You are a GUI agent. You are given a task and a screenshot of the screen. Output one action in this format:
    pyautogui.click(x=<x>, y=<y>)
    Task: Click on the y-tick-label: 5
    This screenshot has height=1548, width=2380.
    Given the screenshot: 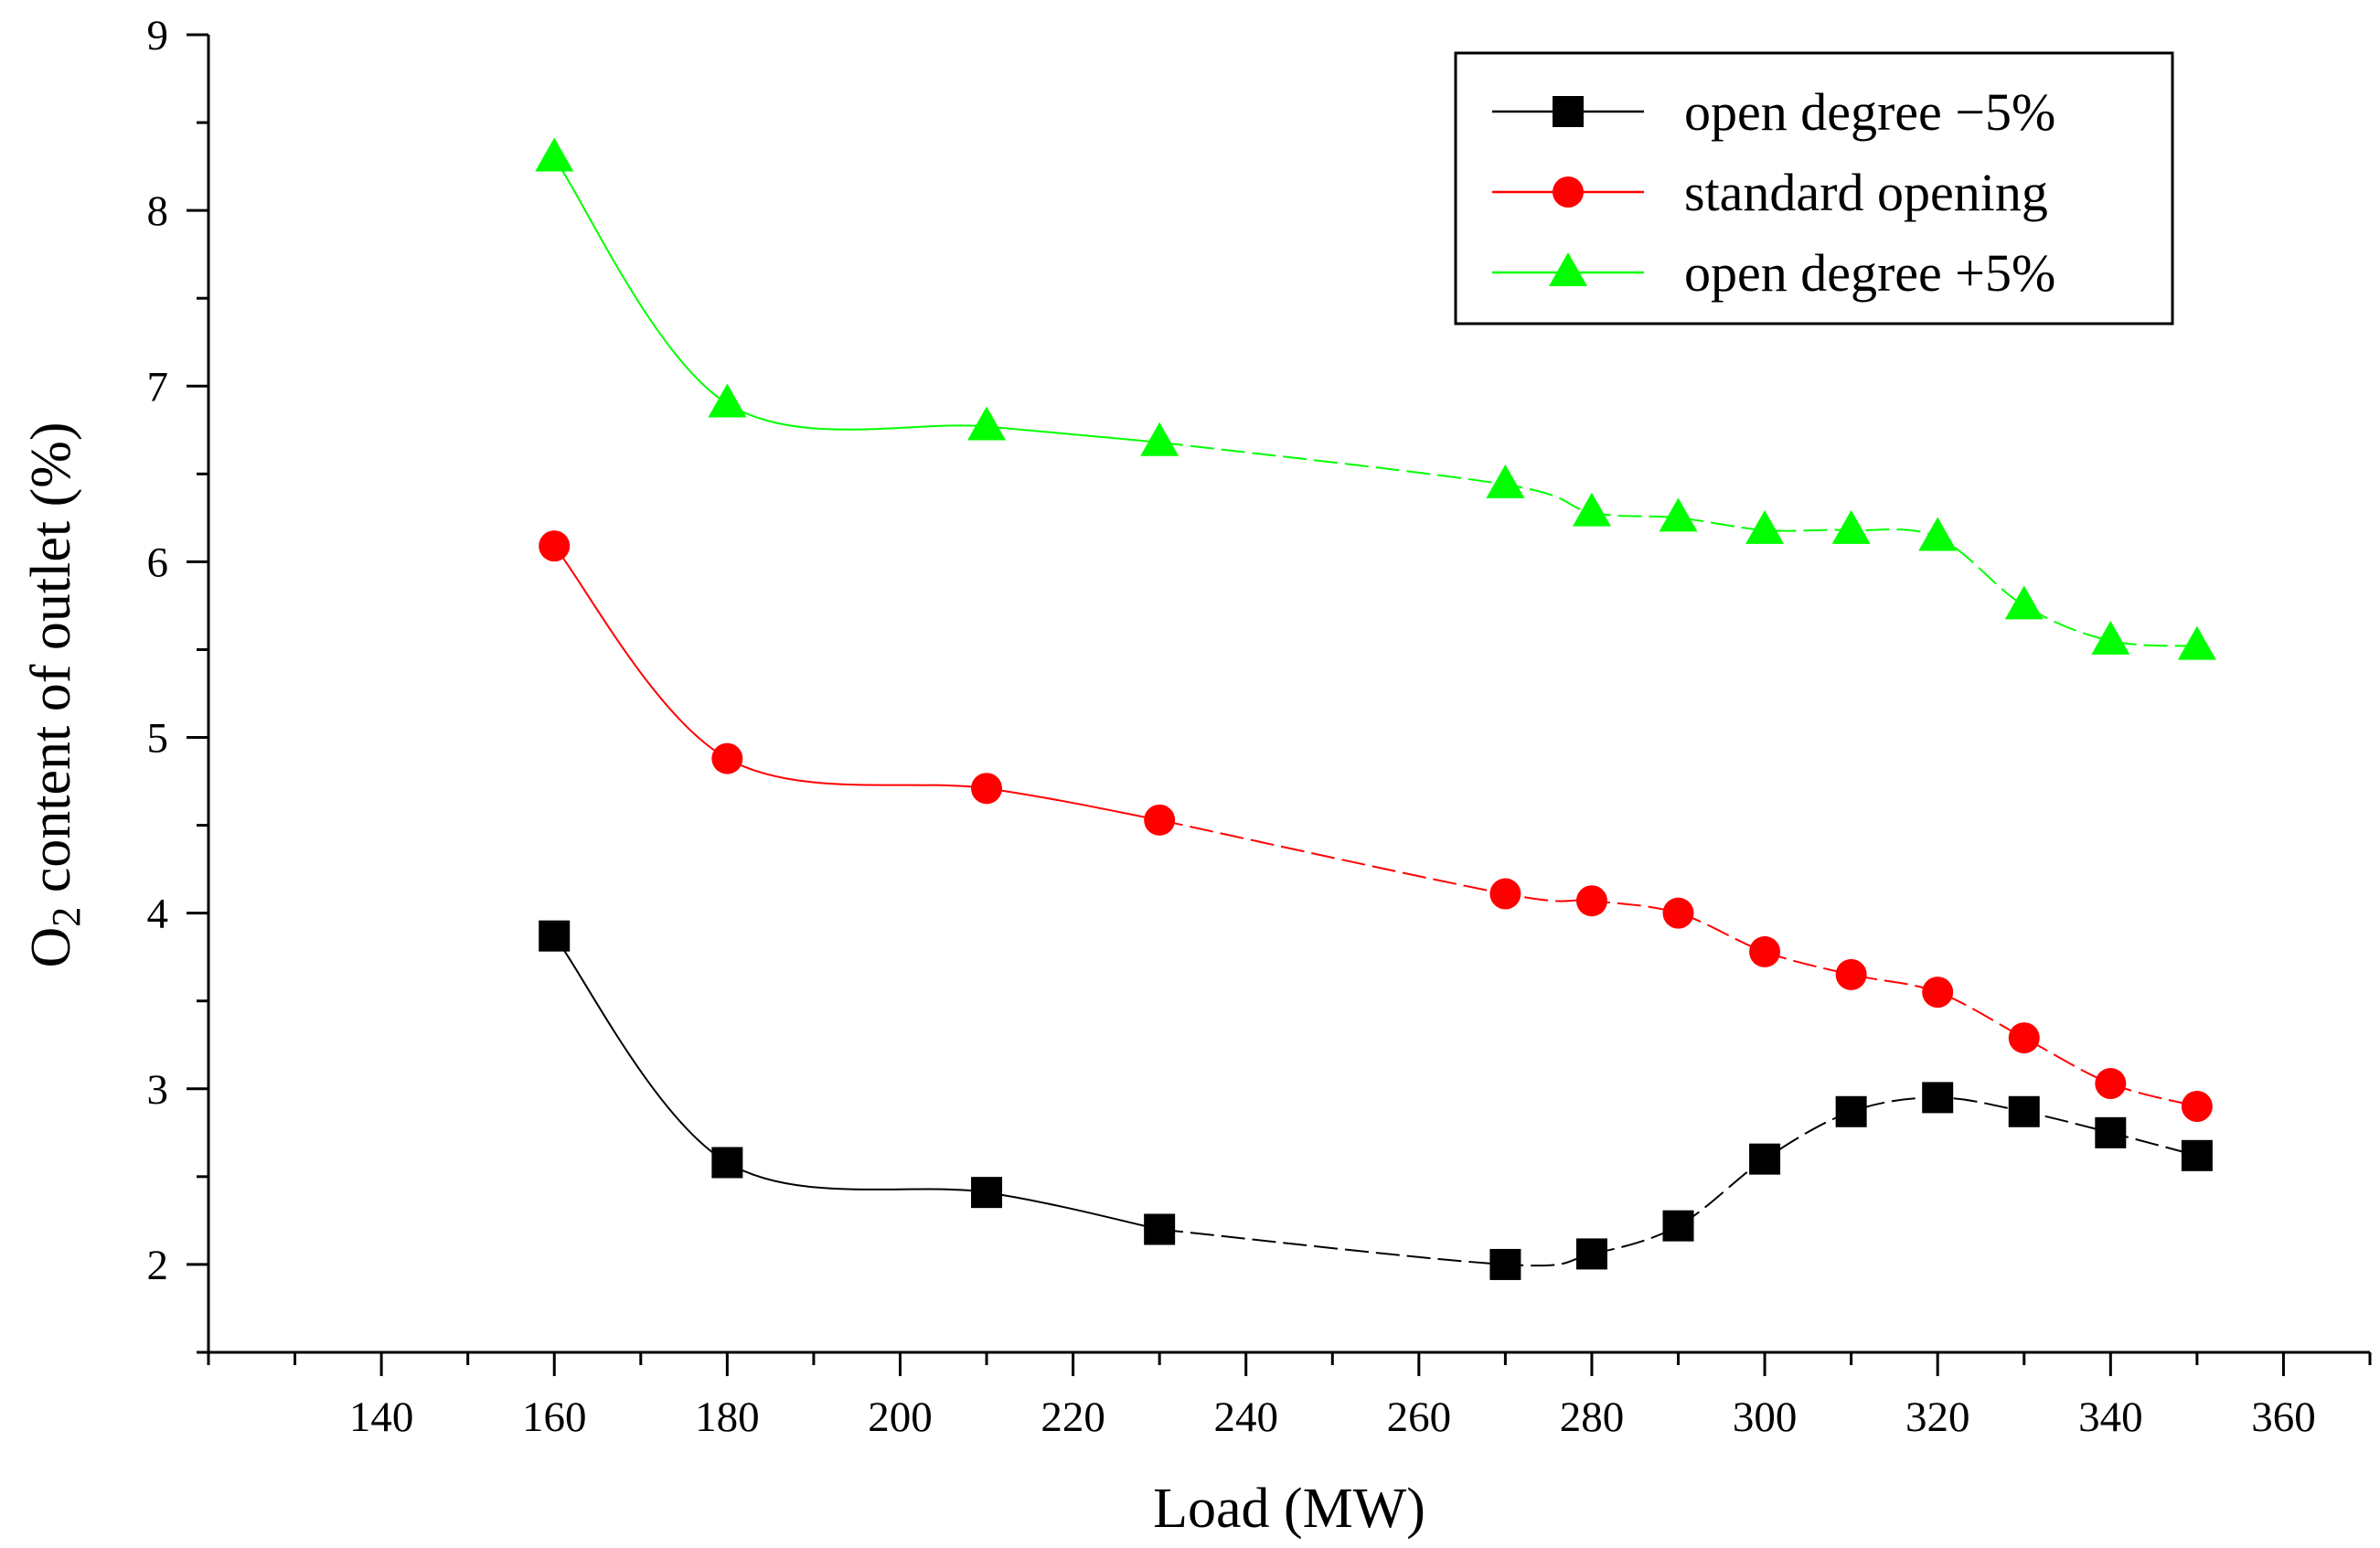 What is the action you would take?
    pyautogui.click(x=158, y=739)
    